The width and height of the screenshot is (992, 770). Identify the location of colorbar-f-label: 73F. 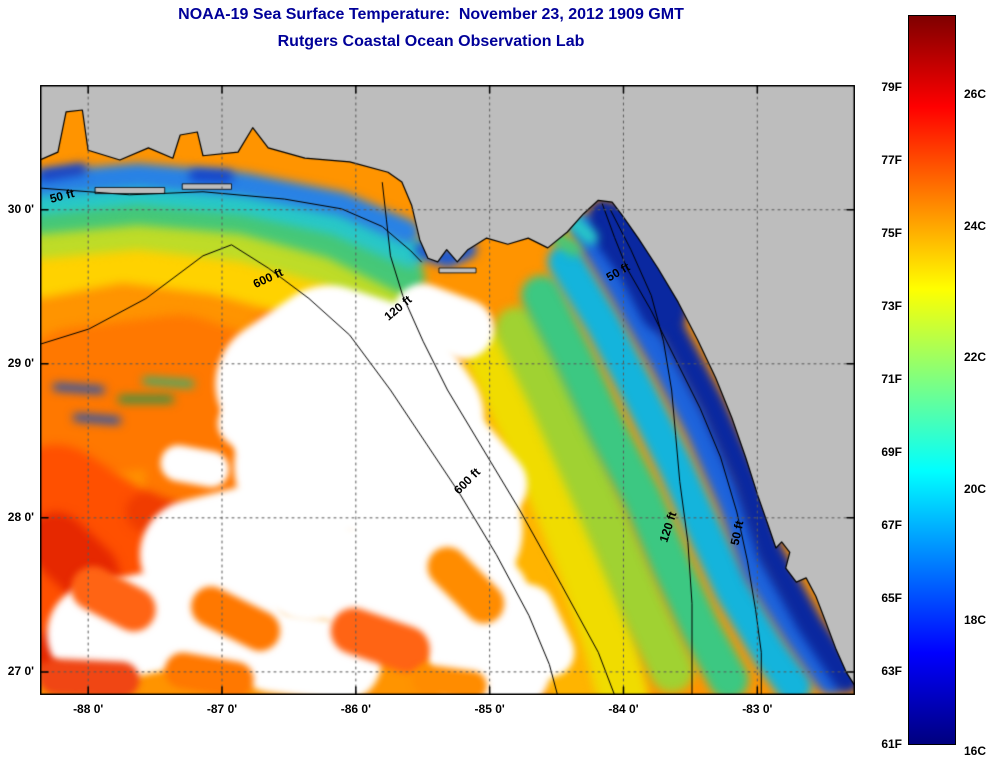
(891, 306).